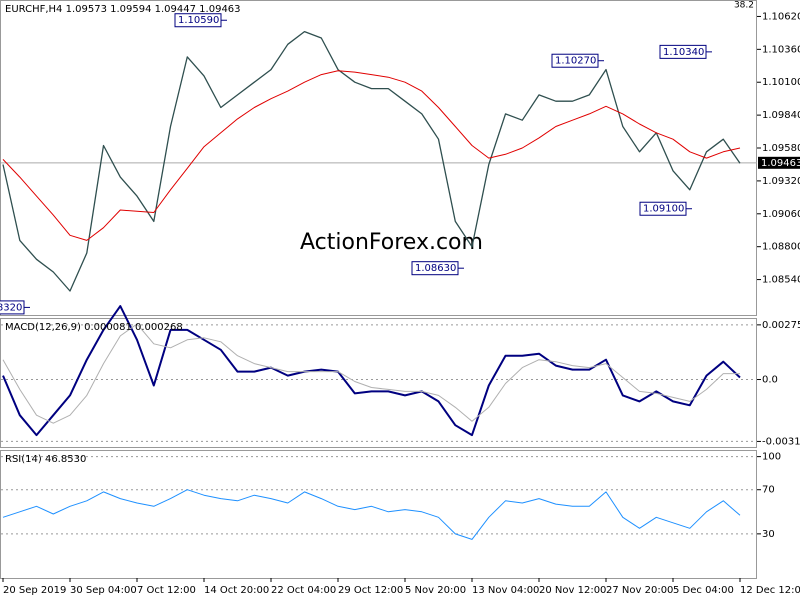 The image size is (800, 600). I want to click on x-tick-label: 22 Oct 04:00, so click(303, 590).